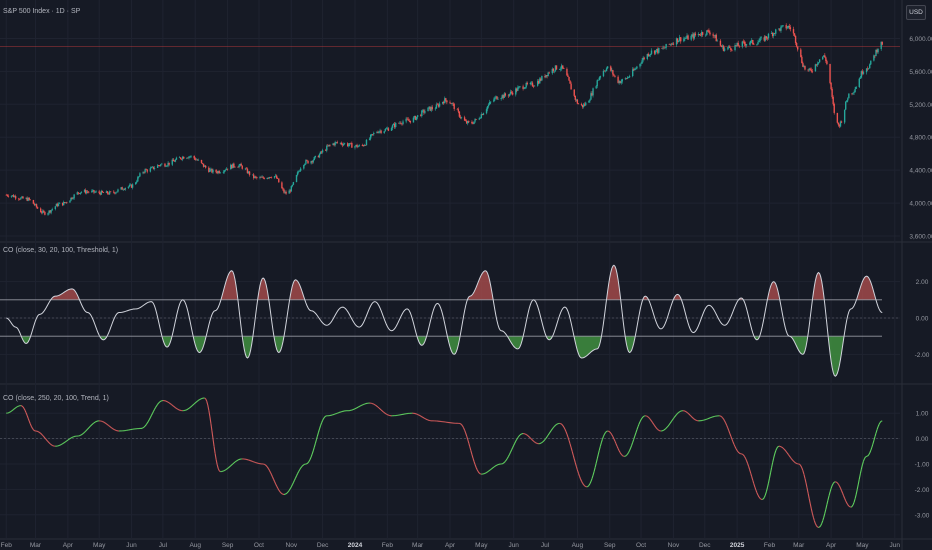  I want to click on price-tick-label: 5,600.00, so click(920, 72).